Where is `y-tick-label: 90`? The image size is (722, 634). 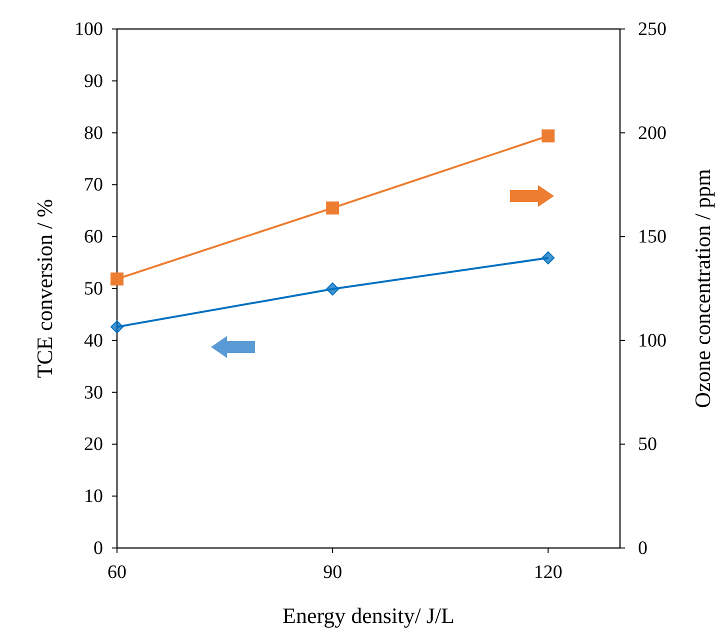 y-tick-label: 90 is located at coordinates (93, 81).